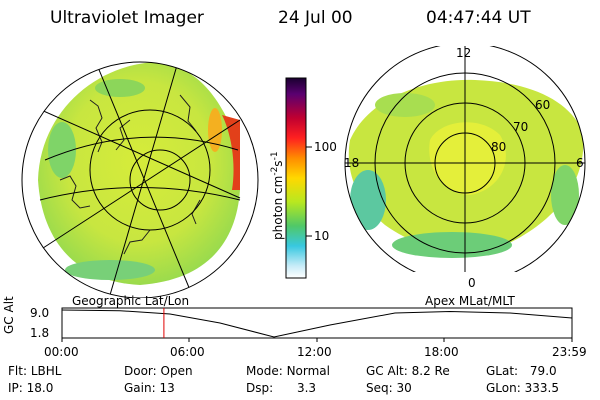 This screenshot has height=400, width=600. I want to click on mlt-label-6: 6, so click(580, 163).